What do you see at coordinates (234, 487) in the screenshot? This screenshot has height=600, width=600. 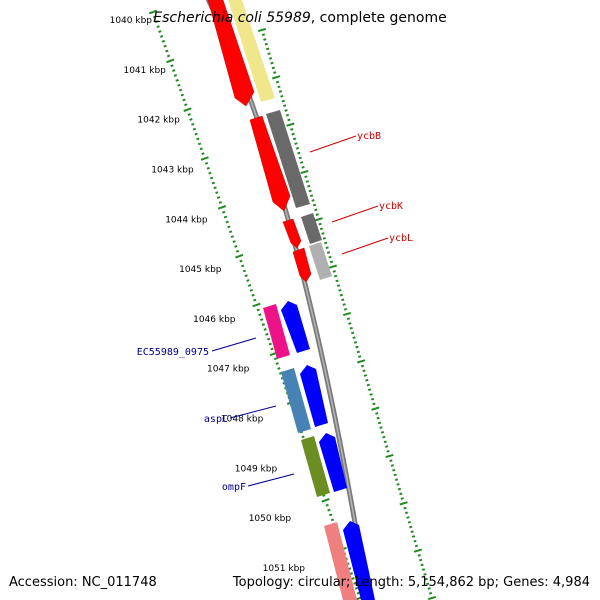 I see `gene-label: ompF` at bounding box center [234, 487].